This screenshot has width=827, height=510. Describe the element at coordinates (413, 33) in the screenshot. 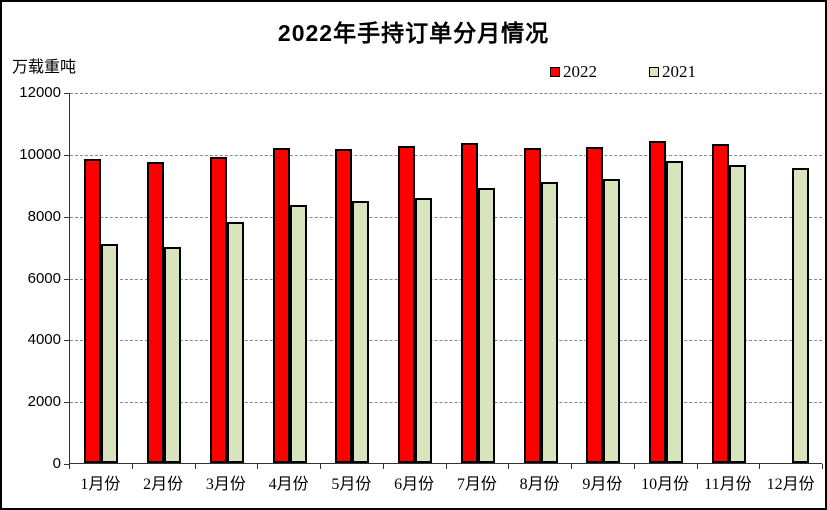

I see `chart-title: 2022年手持订单分月情况` at that location.